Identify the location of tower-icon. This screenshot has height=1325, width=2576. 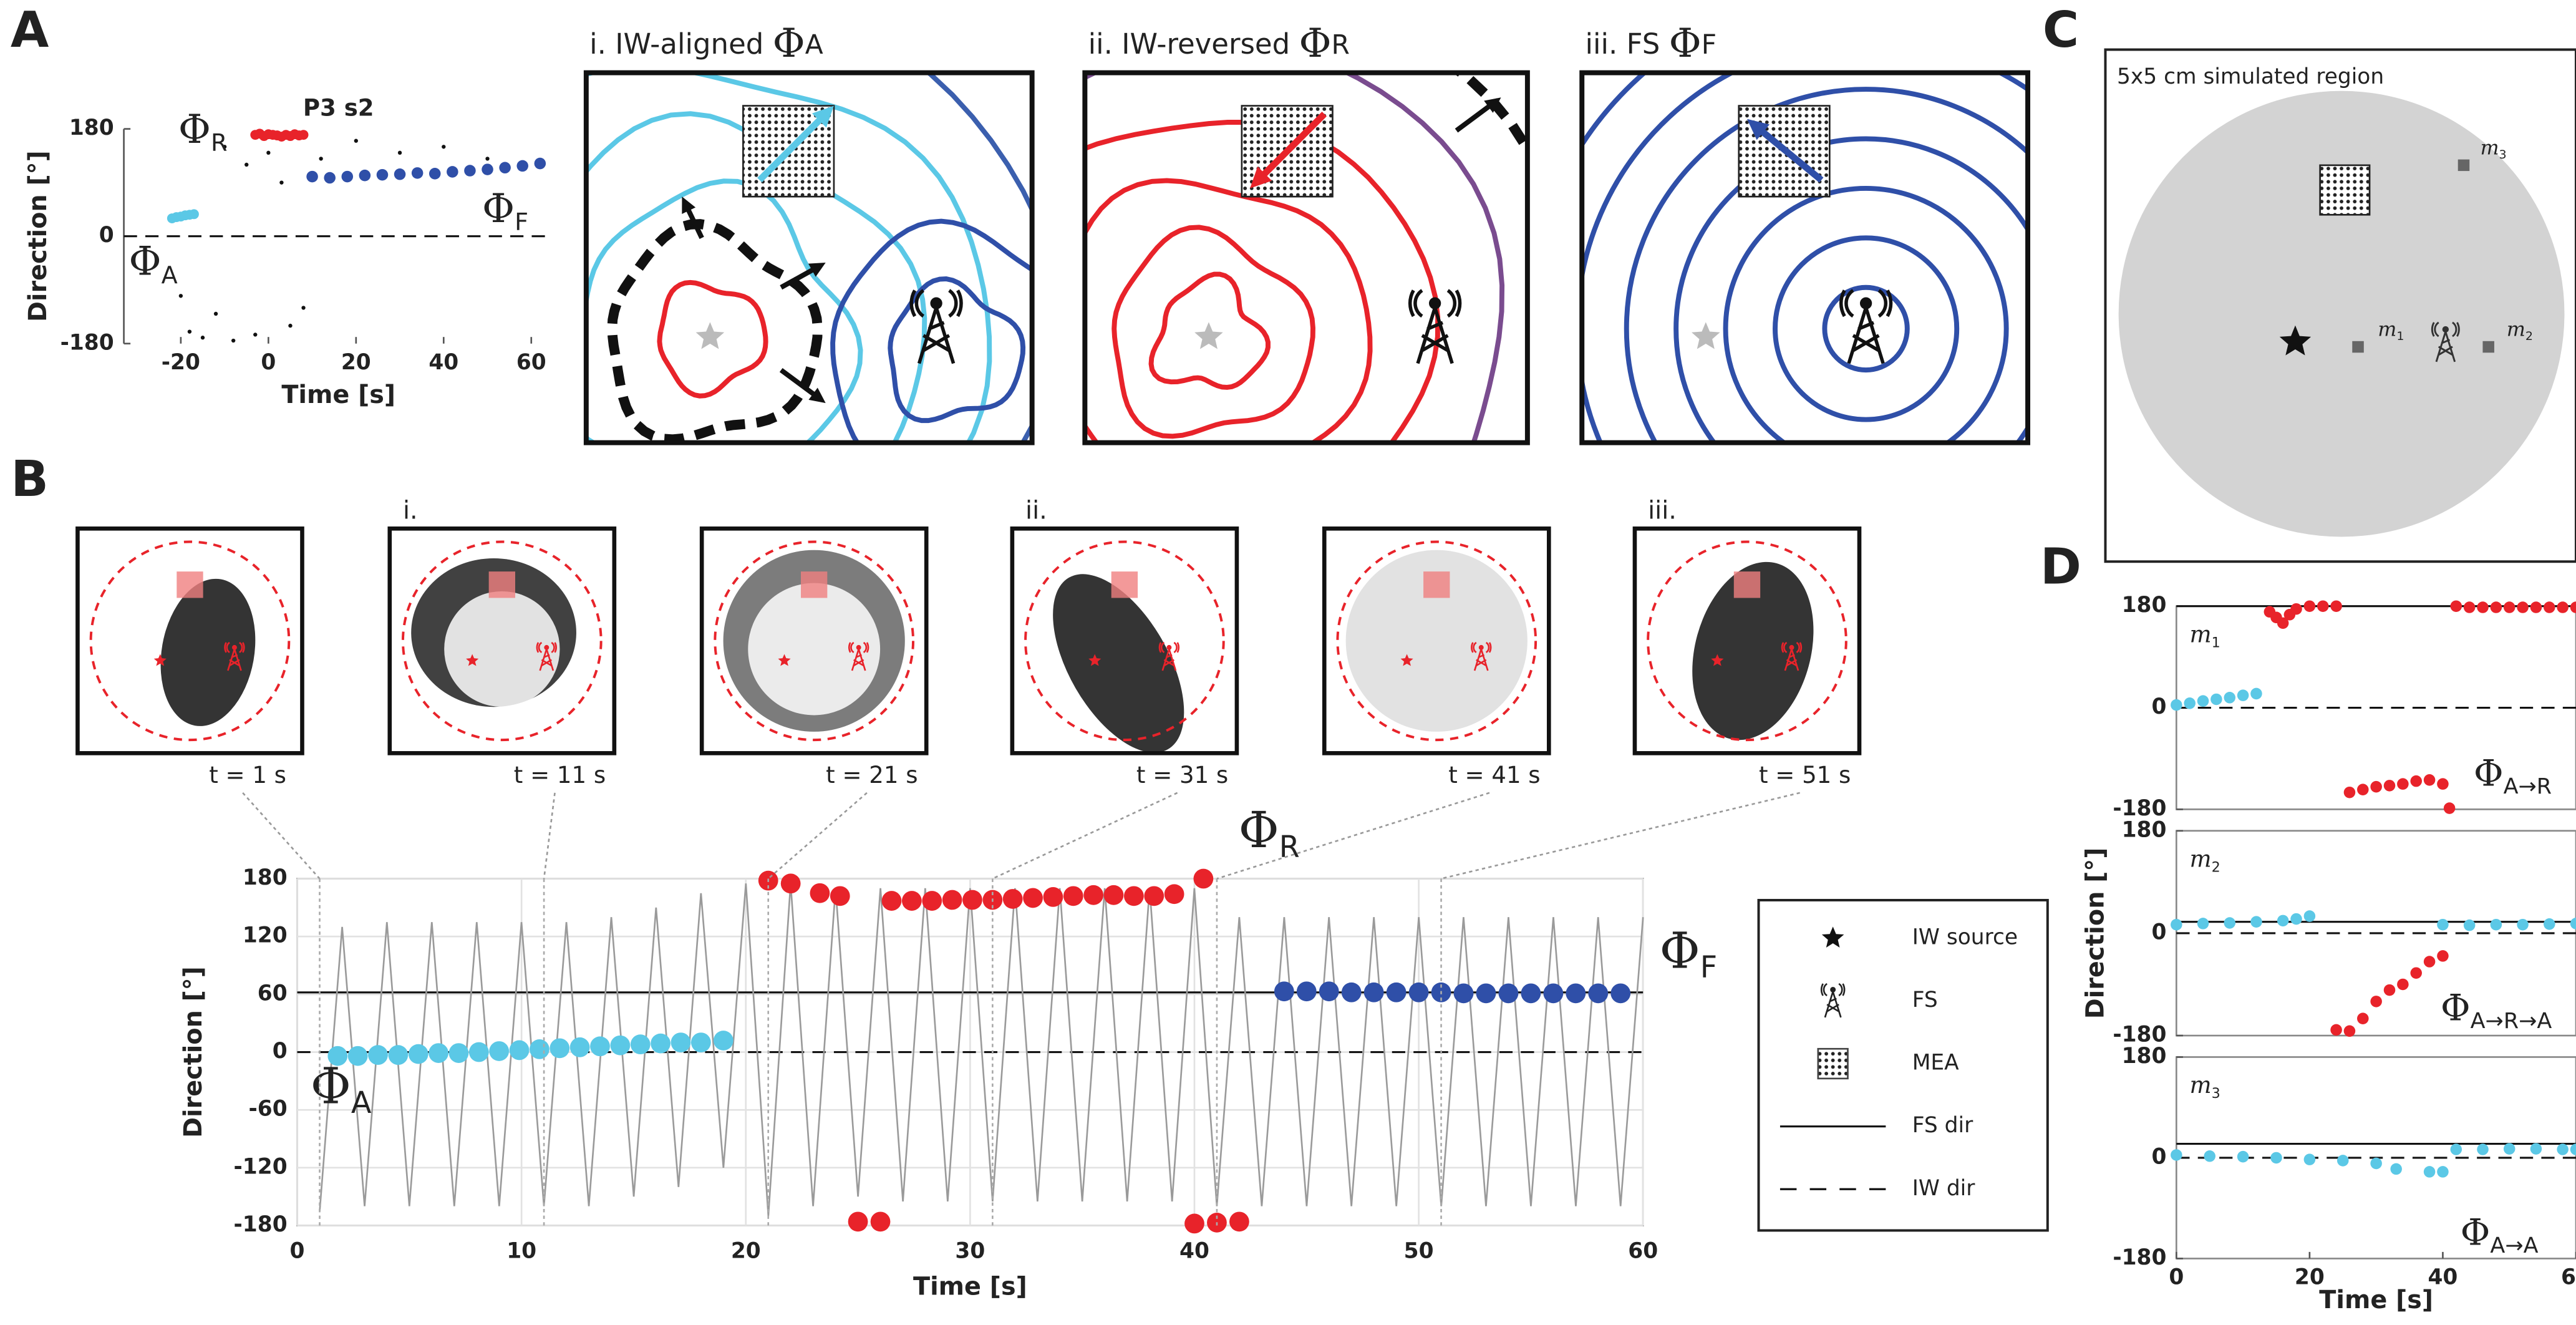
(936, 326).